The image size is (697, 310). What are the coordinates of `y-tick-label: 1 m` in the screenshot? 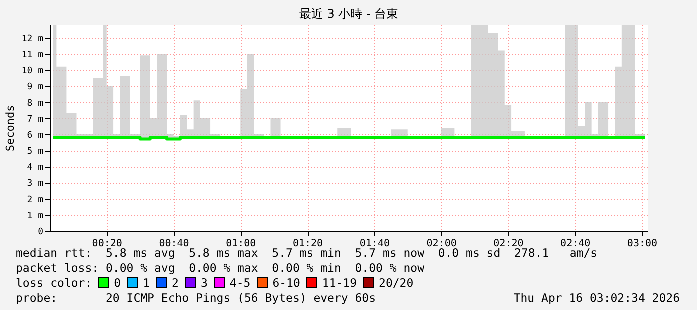 It's located at (35, 216).